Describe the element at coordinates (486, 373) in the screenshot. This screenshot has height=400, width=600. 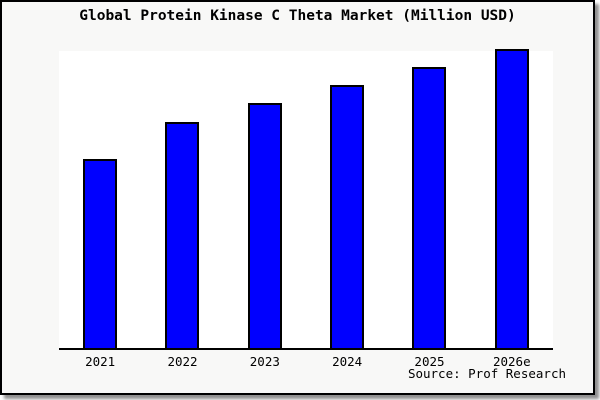
I see `source-attribution: Source: Prof Research` at that location.